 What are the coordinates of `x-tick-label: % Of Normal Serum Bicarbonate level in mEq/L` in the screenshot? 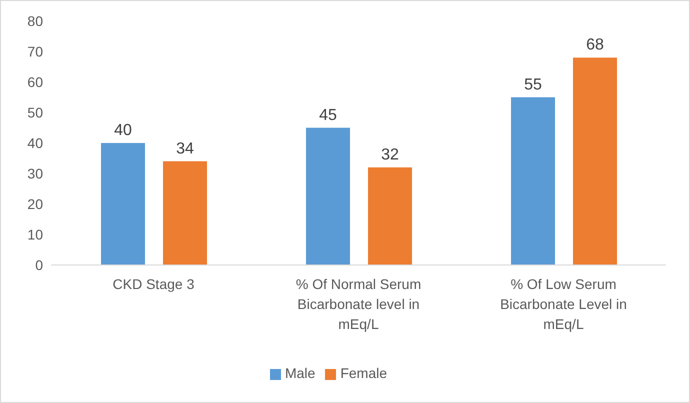 It's located at (359, 304).